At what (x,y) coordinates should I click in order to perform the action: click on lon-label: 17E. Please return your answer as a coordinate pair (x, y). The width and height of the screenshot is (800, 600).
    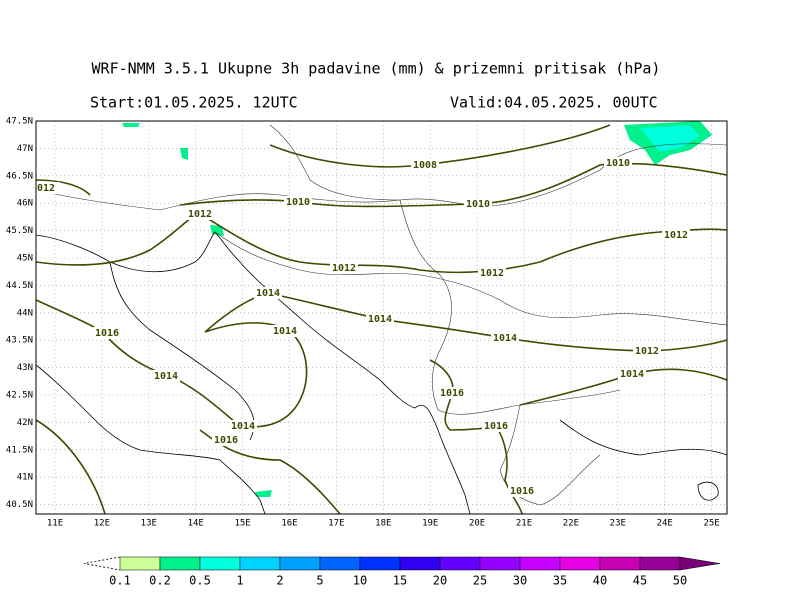
    Looking at the image, I should click on (336, 524).